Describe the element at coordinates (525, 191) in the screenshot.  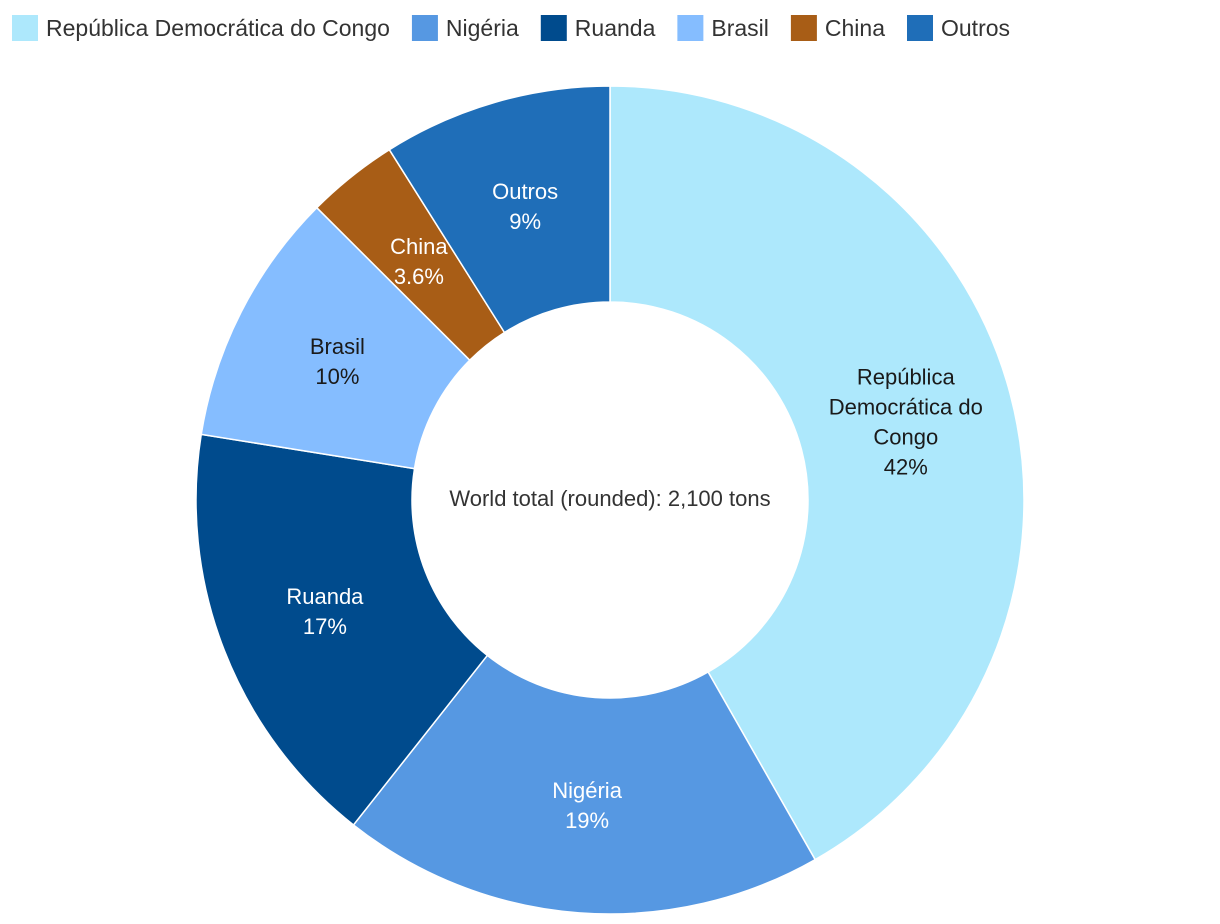
I see `slice-label-outros: Outros` at that location.